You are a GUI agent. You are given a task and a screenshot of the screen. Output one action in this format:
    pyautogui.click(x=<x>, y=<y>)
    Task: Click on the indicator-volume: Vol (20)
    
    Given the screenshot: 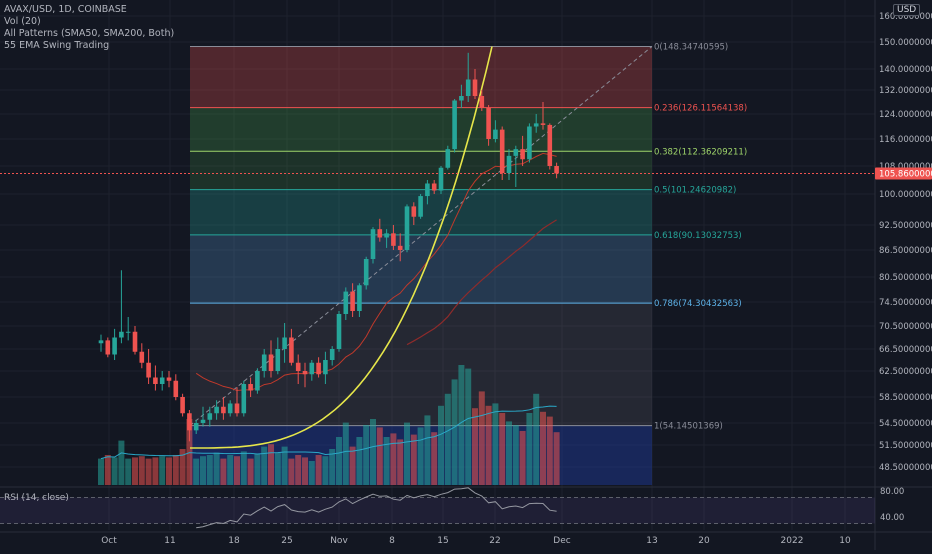 What is the action you would take?
    pyautogui.click(x=22, y=21)
    